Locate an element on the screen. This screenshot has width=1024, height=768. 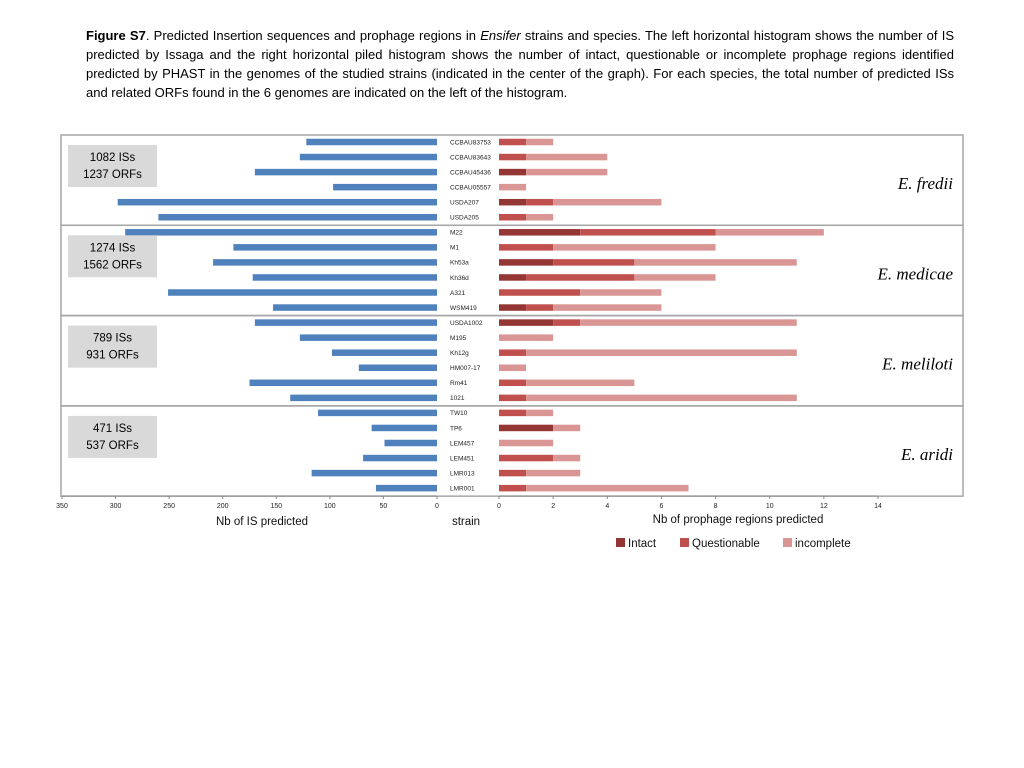
is-tick-label: 50 is located at coordinates (384, 506).